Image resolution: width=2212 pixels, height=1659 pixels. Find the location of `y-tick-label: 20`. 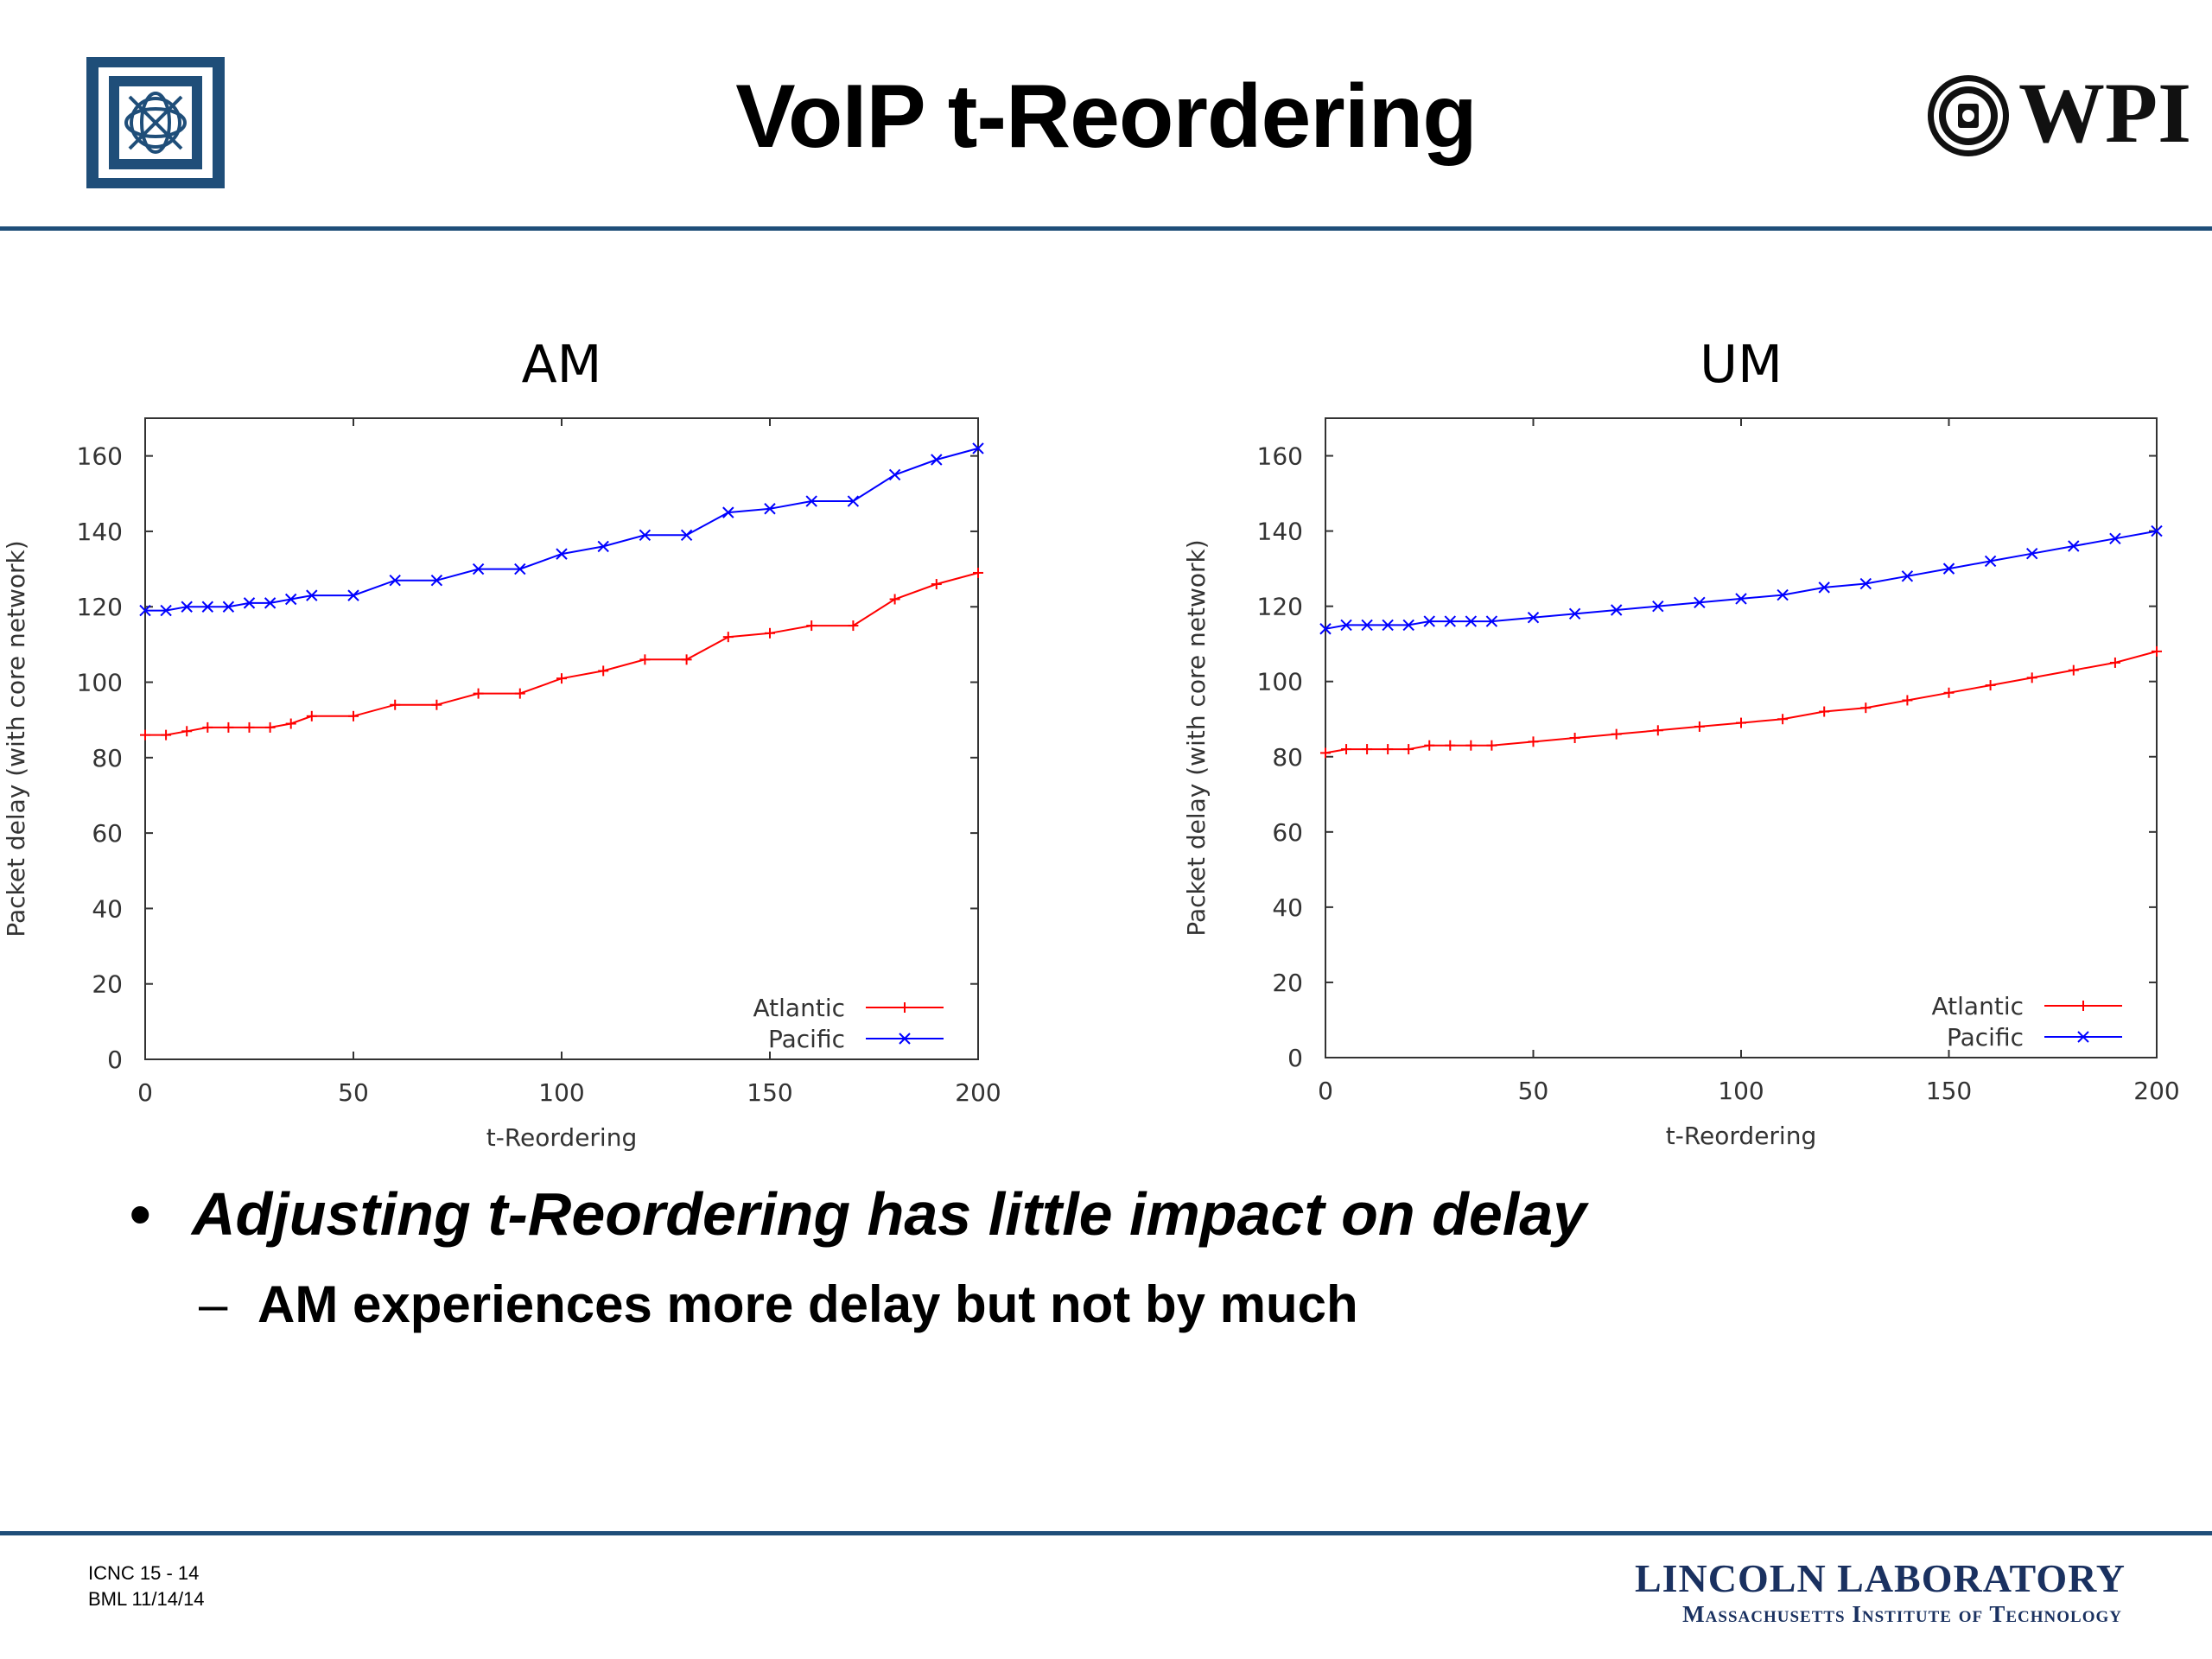

y-tick-label: 20 is located at coordinates (107, 984).